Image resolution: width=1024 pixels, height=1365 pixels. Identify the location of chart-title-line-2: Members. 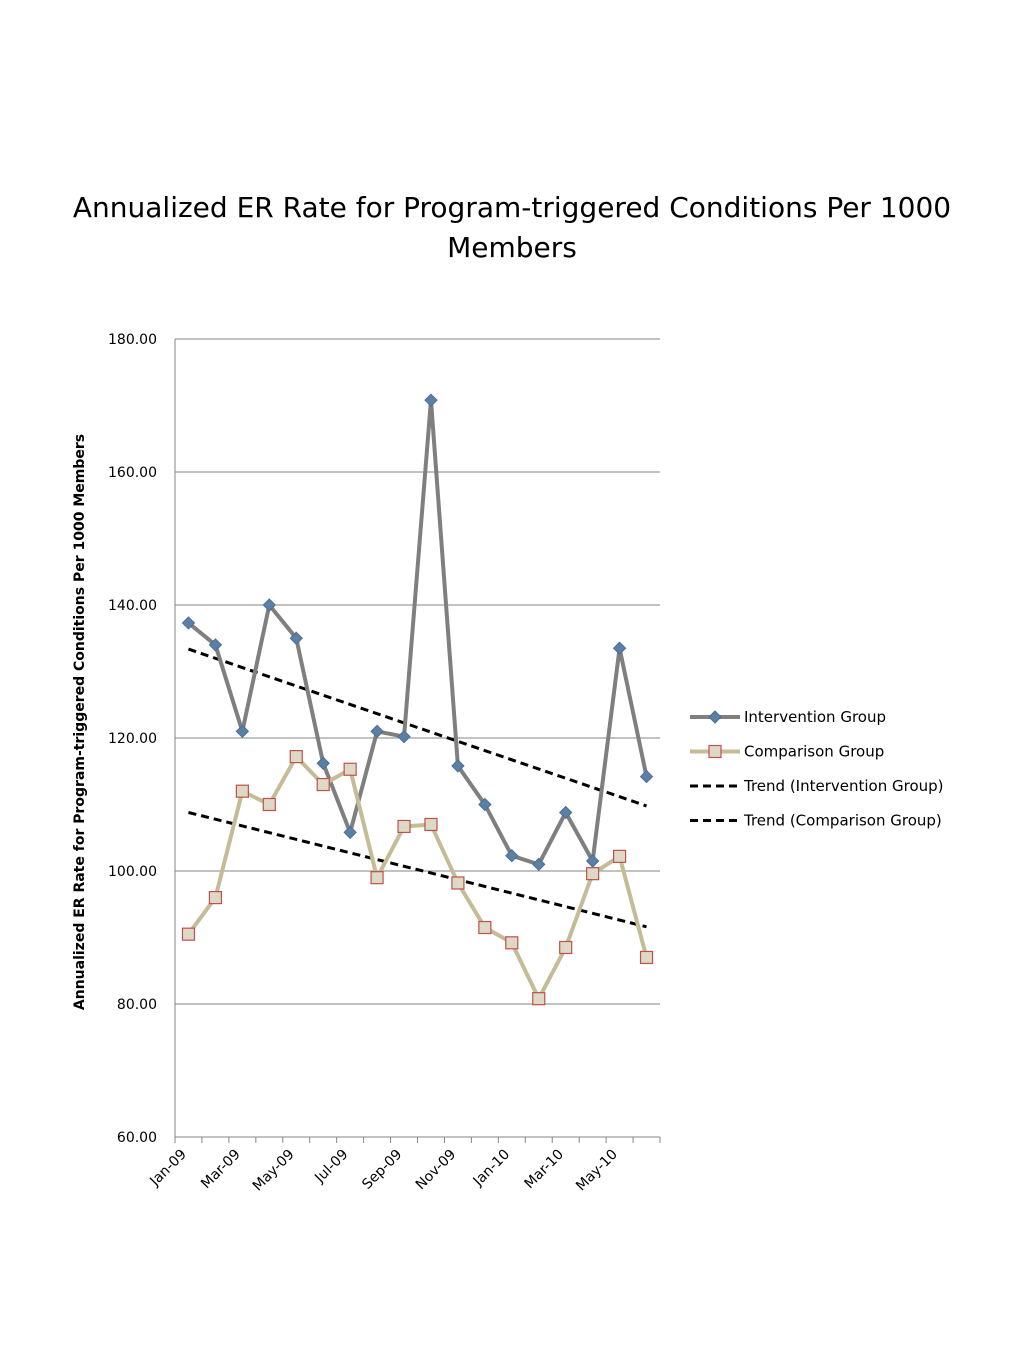
(512, 247).